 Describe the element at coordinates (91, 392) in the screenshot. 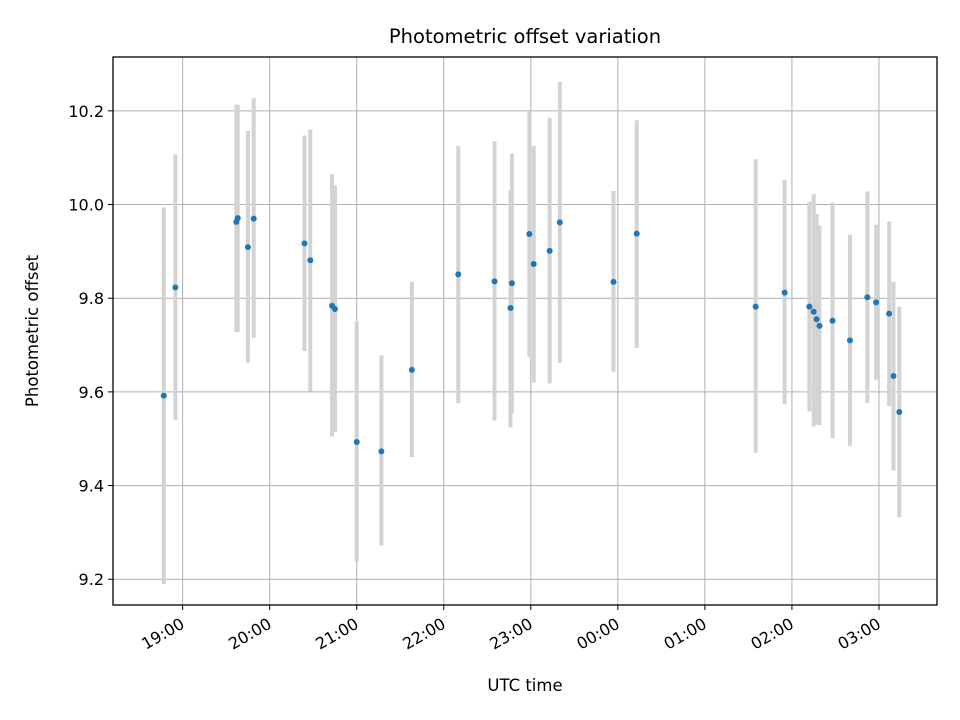

I see `y-tick-label: 9.6` at that location.